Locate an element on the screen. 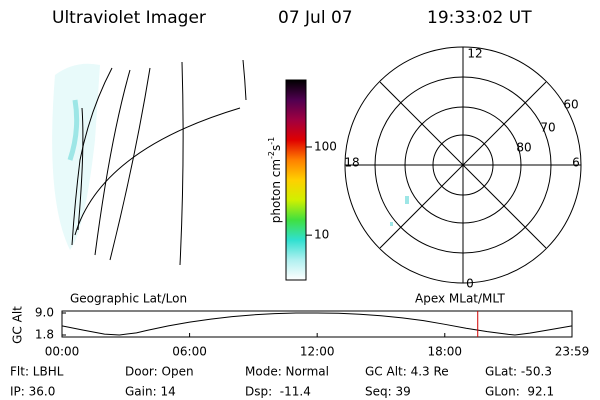 The height and width of the screenshot is (400, 600). right-label: Apex MLat/MLT is located at coordinates (460, 299).